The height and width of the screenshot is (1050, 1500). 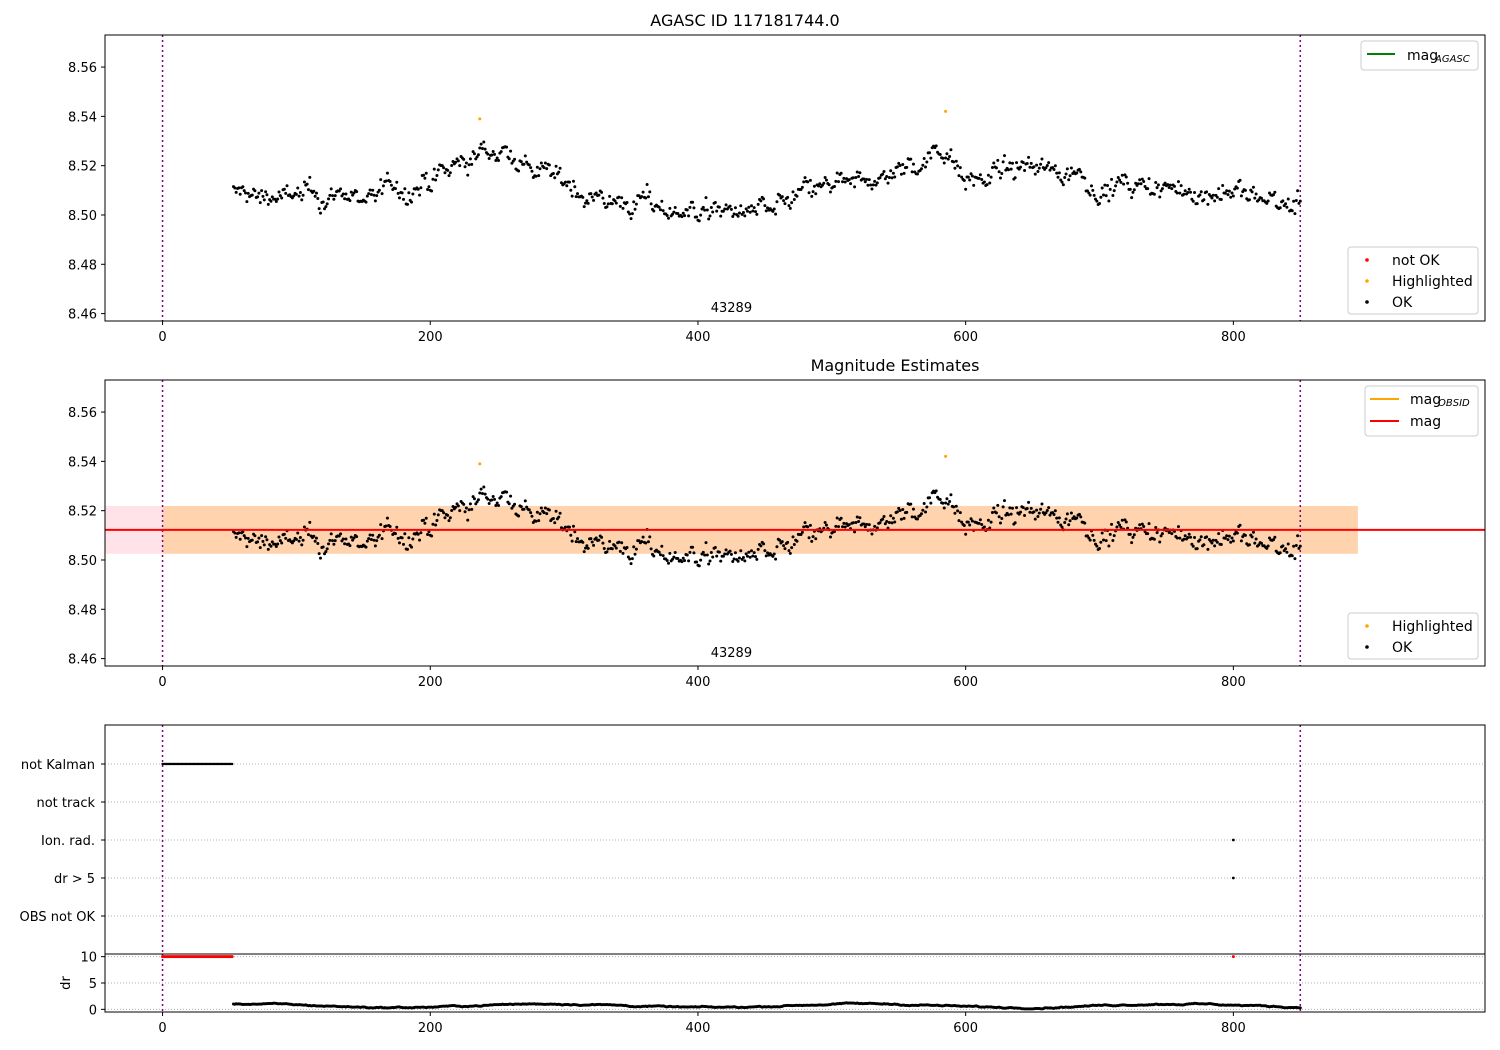 What do you see at coordinates (82, 167) in the screenshot?
I see `y-tick-label: 8.52` at bounding box center [82, 167].